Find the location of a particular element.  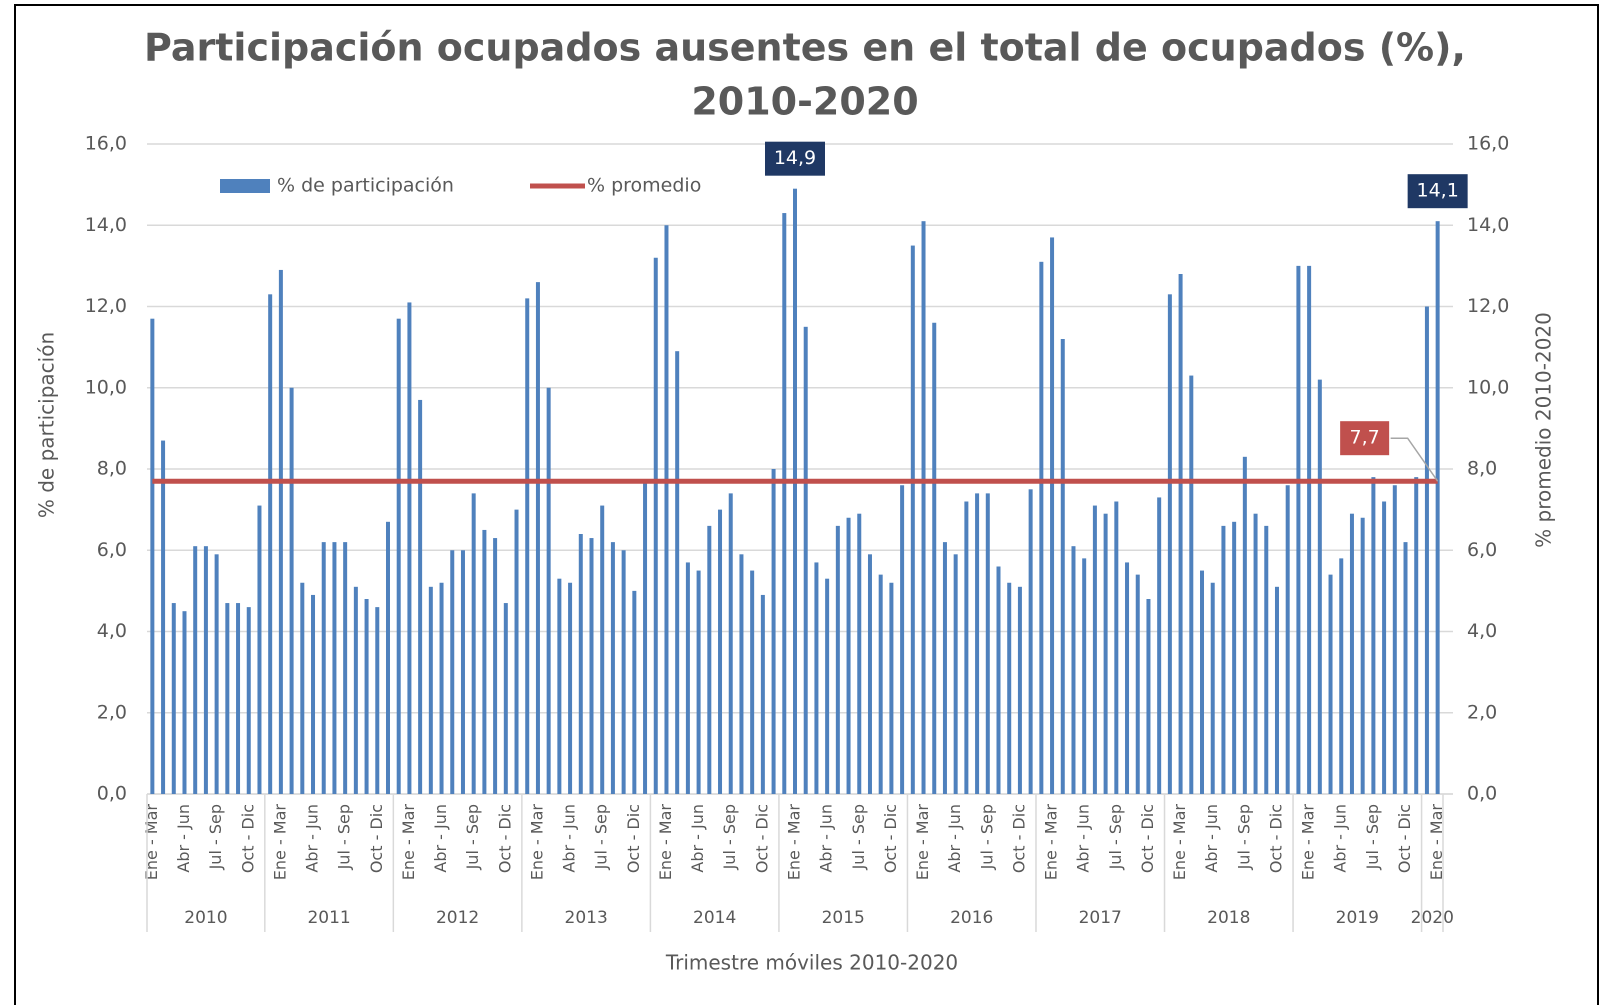

data-label: 14,9 is located at coordinates (795, 158).